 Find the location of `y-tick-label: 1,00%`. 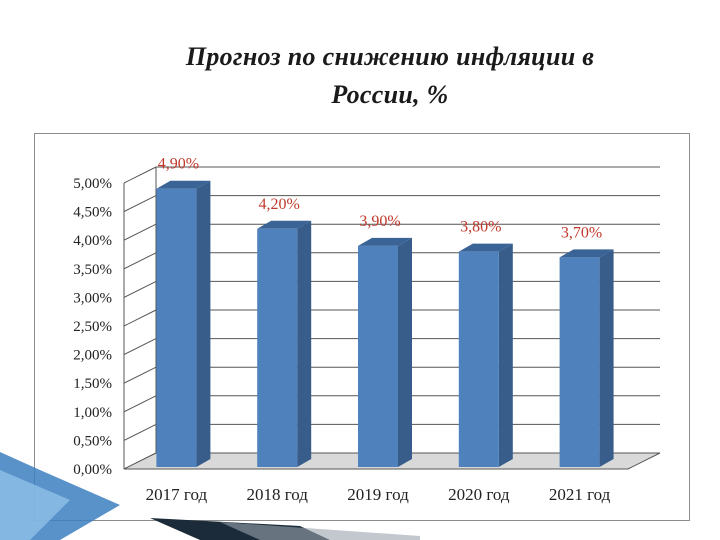

y-tick-label: 1,00% is located at coordinates (92, 413).